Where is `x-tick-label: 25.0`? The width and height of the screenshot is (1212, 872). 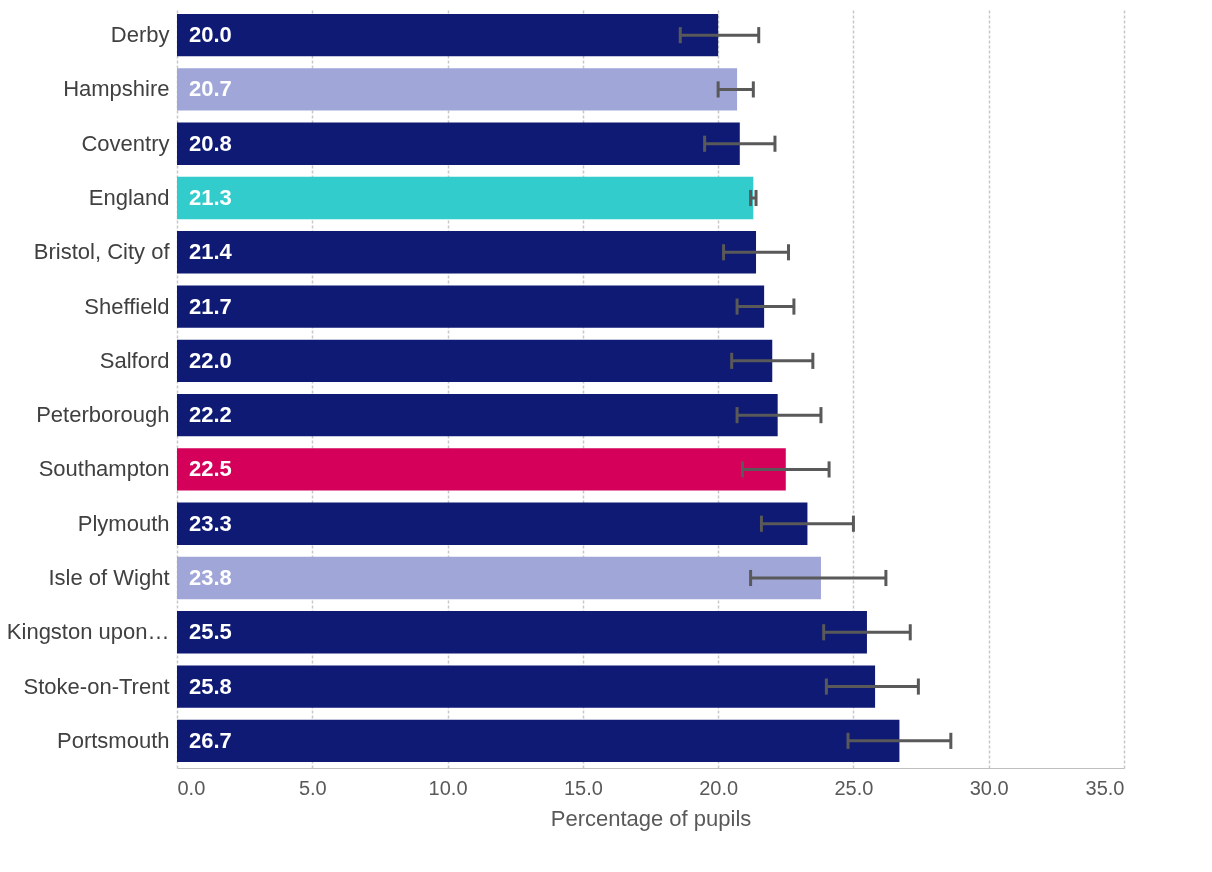 x-tick-label: 25.0 is located at coordinates (854, 787).